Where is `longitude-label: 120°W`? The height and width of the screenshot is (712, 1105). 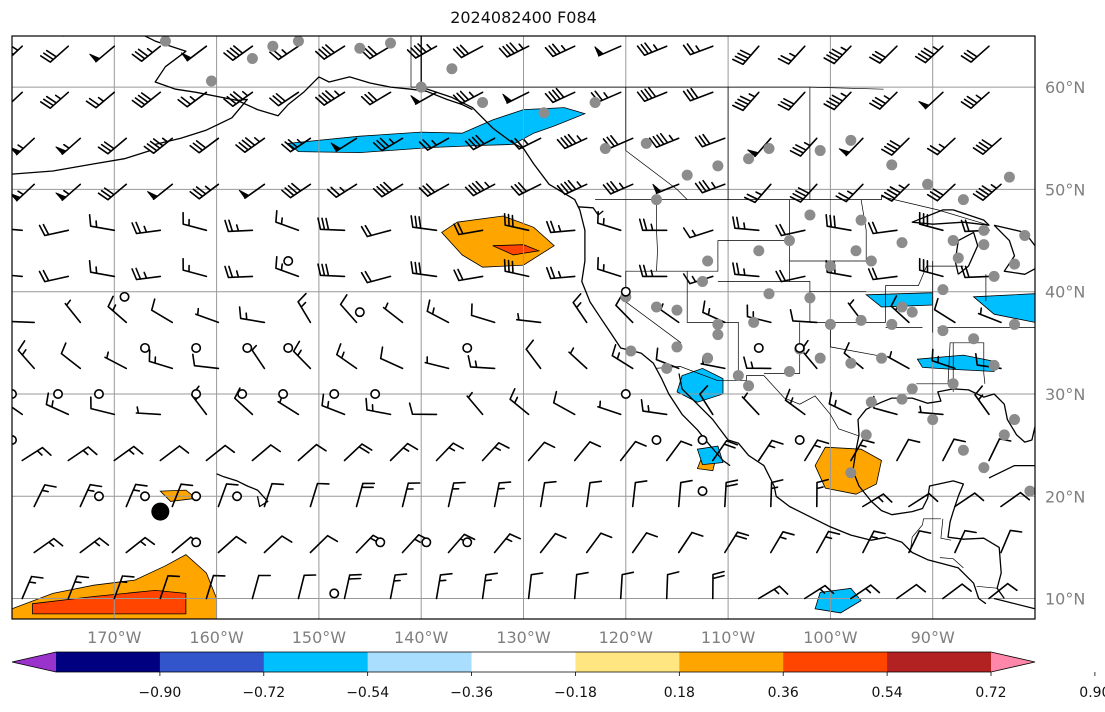 longitude-label: 120°W is located at coordinates (626, 637).